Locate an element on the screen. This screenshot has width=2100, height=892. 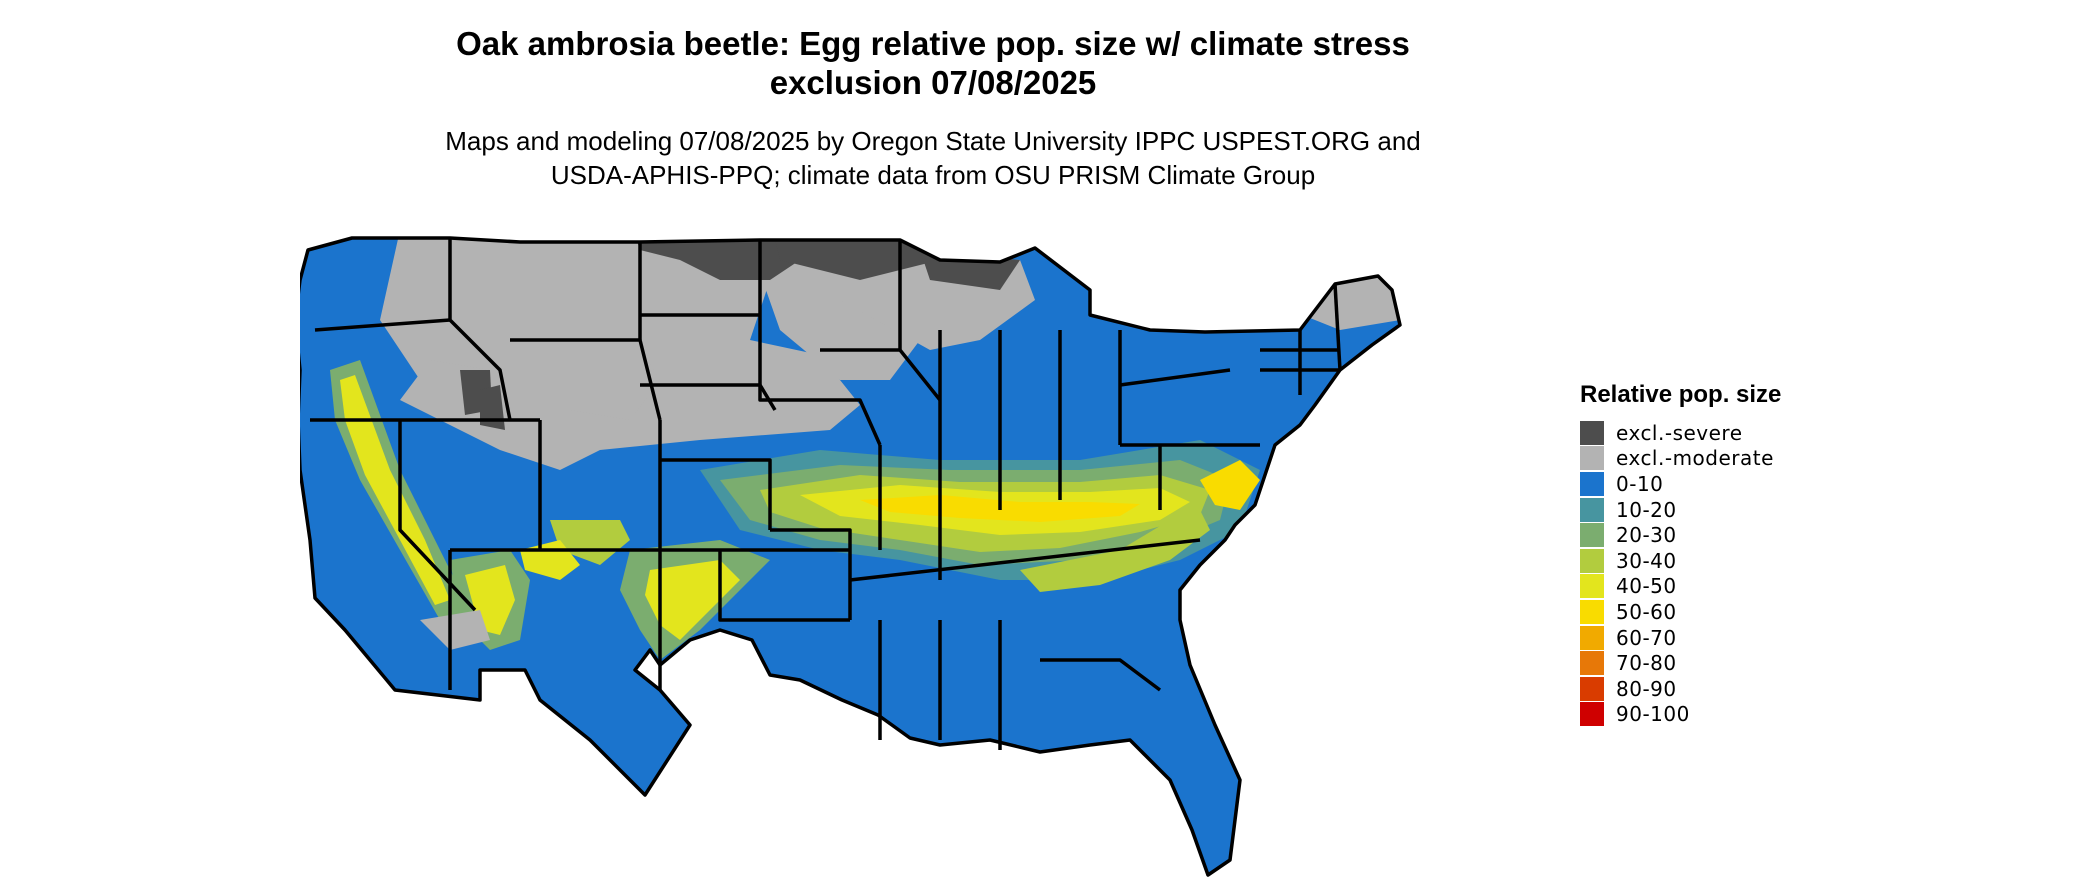
legend-item: excl.-moderate is located at coordinates (1730, 459).